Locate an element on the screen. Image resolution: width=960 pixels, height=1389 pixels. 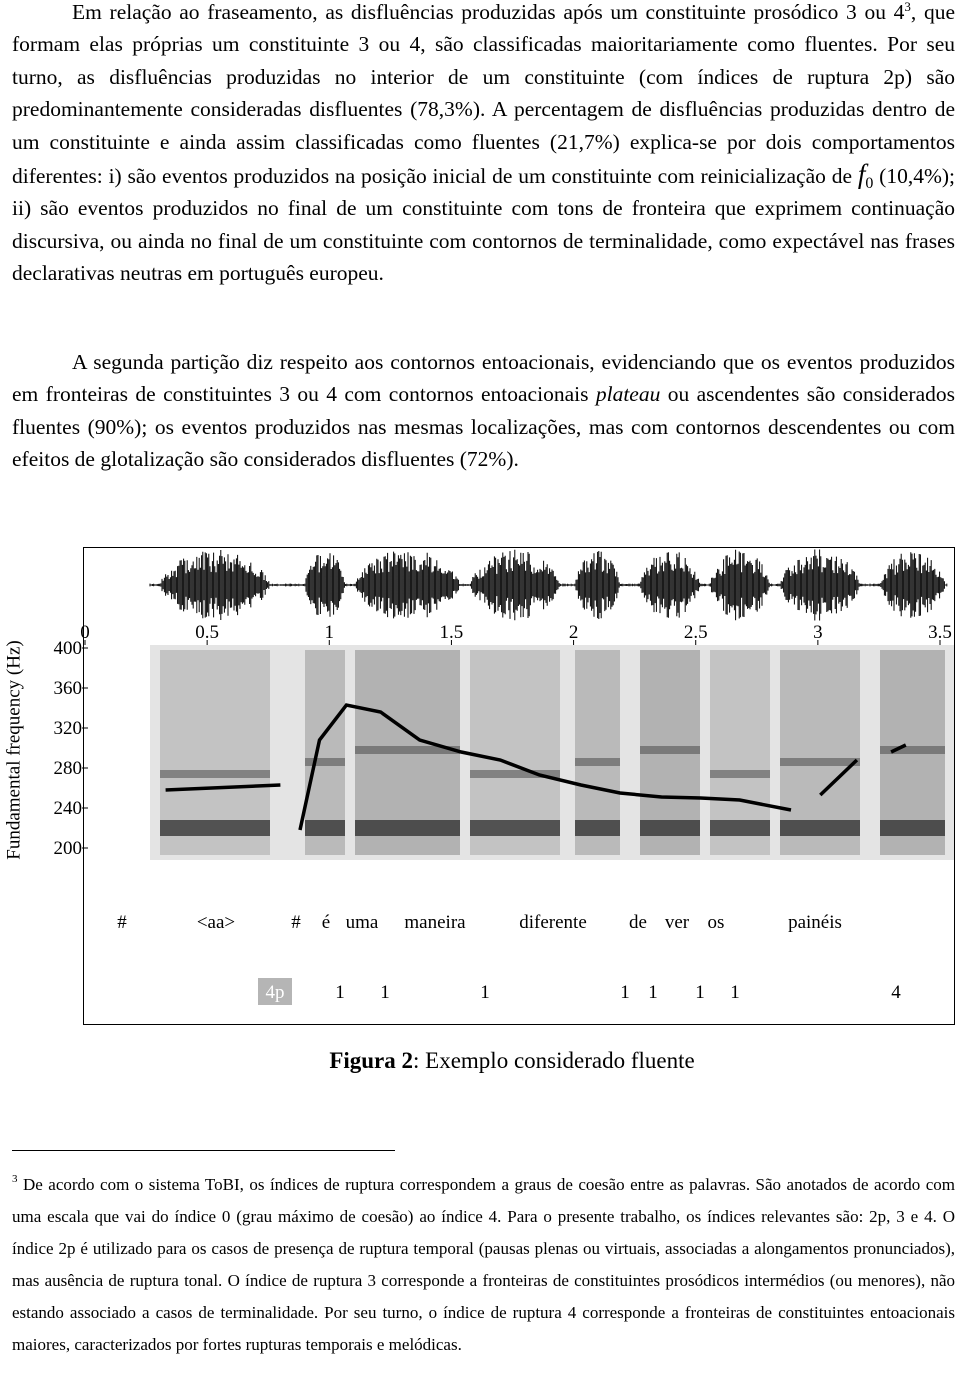
spectrogram is located at coordinates (552, 752).